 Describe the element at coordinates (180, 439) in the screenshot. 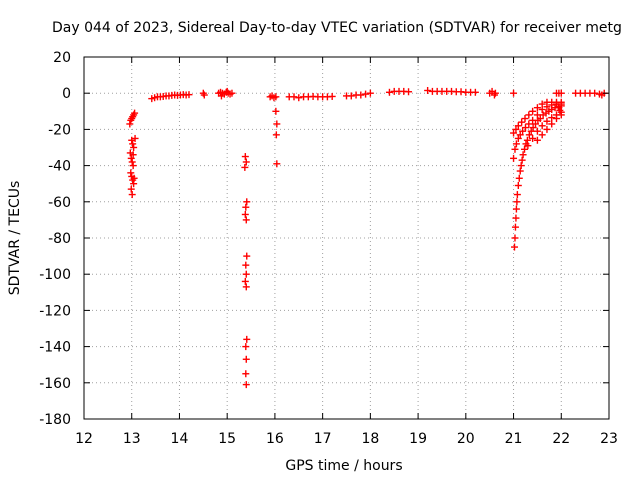

I see `x-tick-label: 14` at that location.